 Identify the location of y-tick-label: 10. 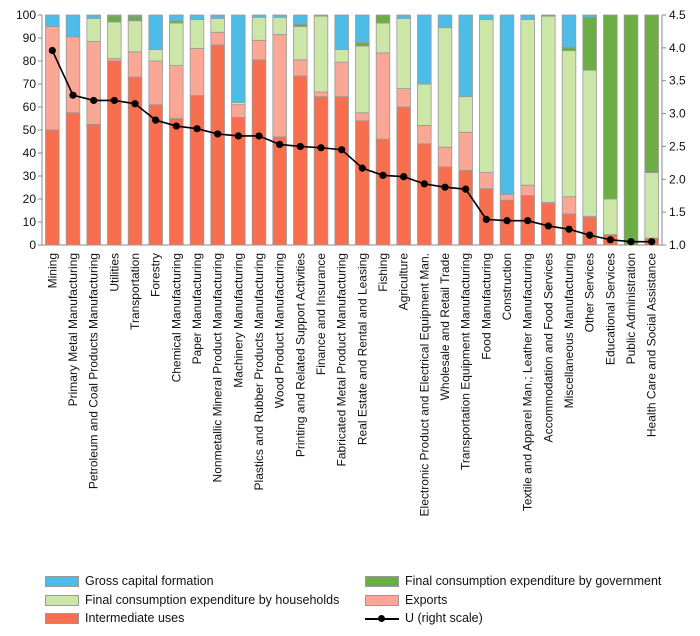
(30, 222).